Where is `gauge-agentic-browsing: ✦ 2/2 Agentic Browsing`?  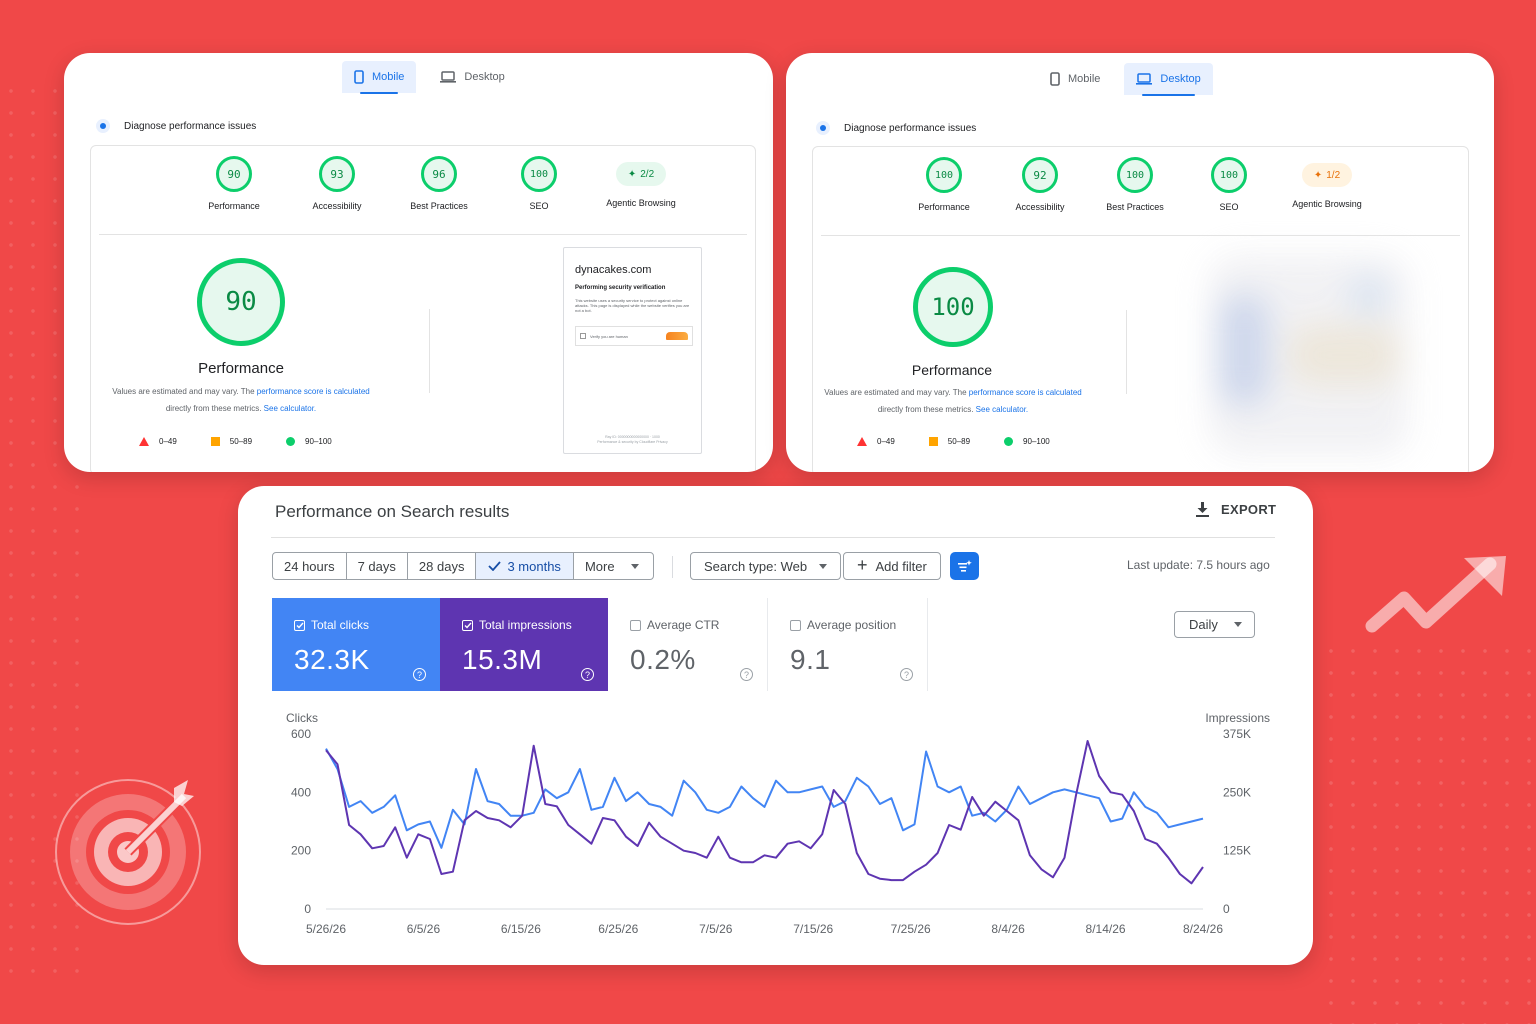
gauge-agentic-browsing: ✦ 2/2 Agentic Browsing is located at coordinates (641, 182).